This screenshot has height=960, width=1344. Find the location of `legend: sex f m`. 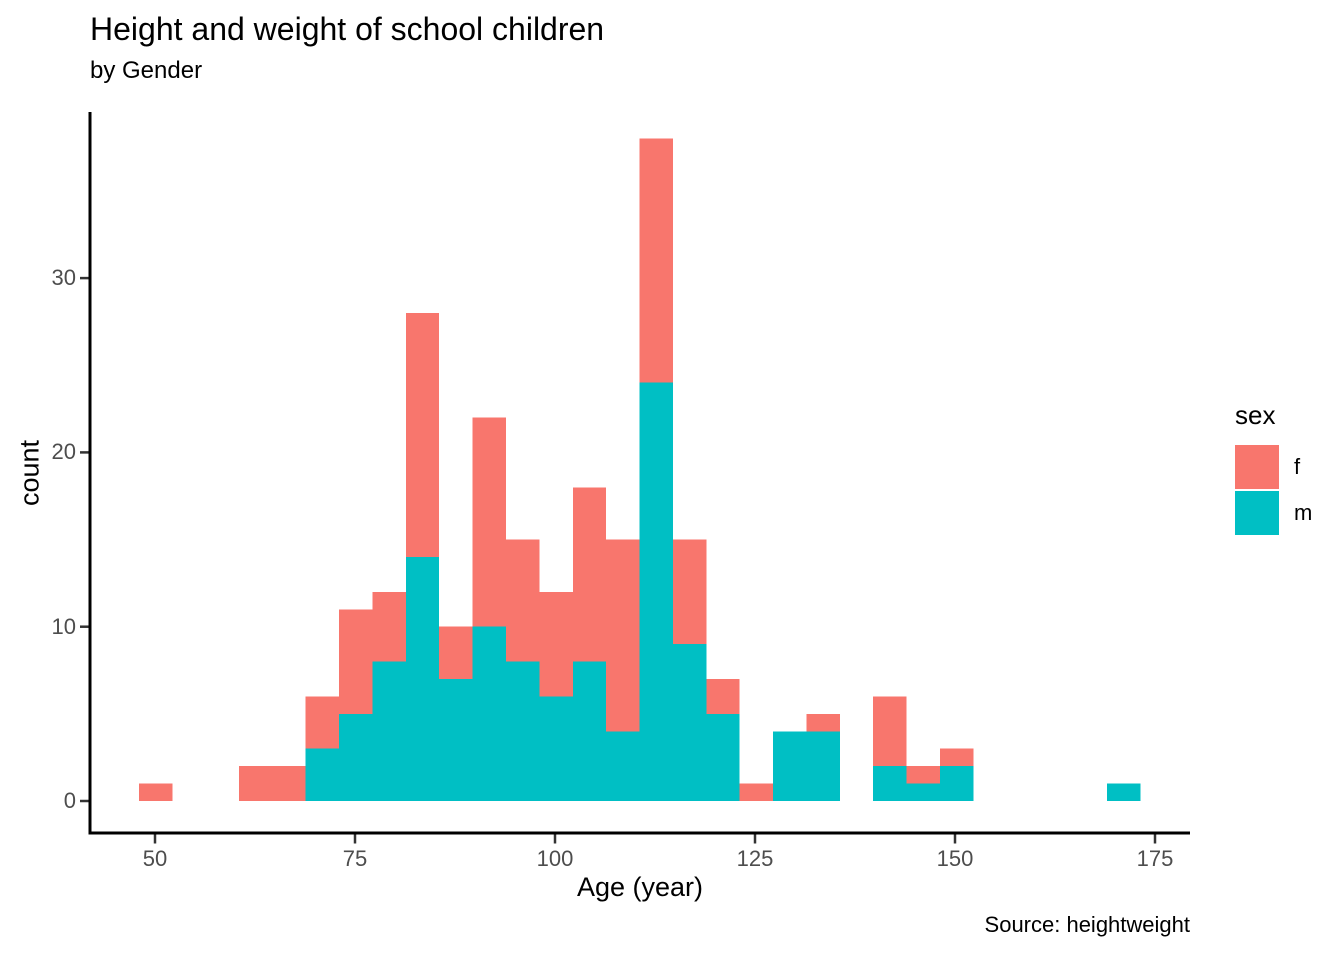

legend: sex f m is located at coordinates (1273, 468).